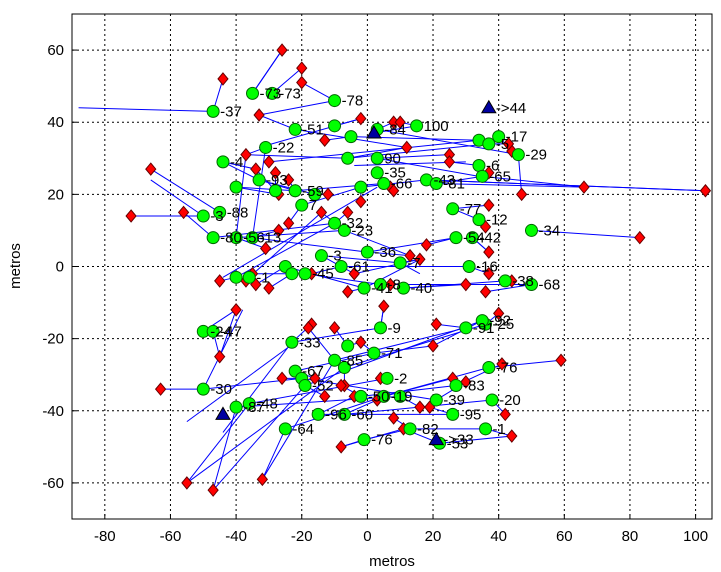 The image size is (721, 572). I want to click on node-label: -73, so click(290, 93).